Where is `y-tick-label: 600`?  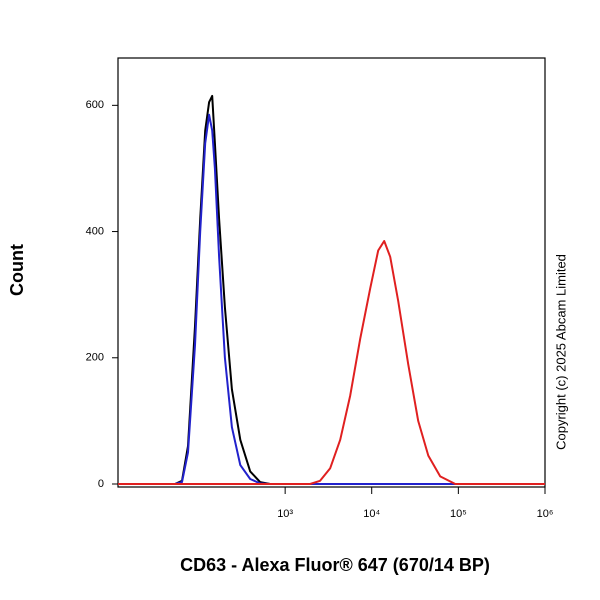 y-tick-label: 600 is located at coordinates (95, 105).